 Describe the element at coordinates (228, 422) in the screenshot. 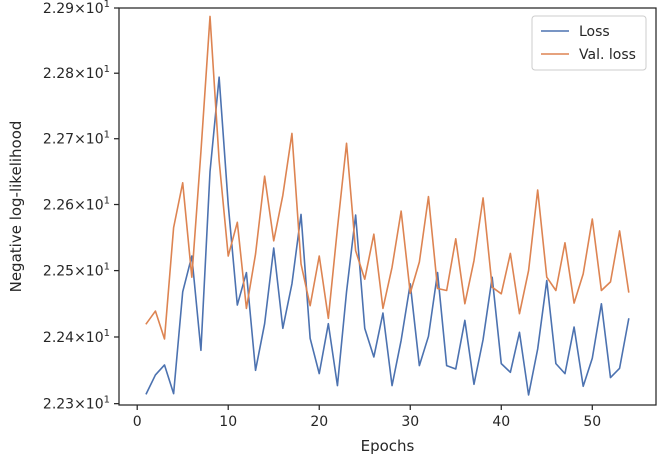

I see `x-tick-label: 10` at that location.